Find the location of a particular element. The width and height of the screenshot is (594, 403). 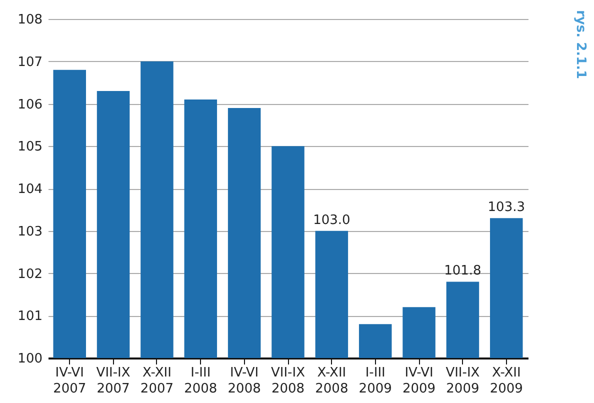

y-tick-label: 101 is located at coordinates (30, 316).